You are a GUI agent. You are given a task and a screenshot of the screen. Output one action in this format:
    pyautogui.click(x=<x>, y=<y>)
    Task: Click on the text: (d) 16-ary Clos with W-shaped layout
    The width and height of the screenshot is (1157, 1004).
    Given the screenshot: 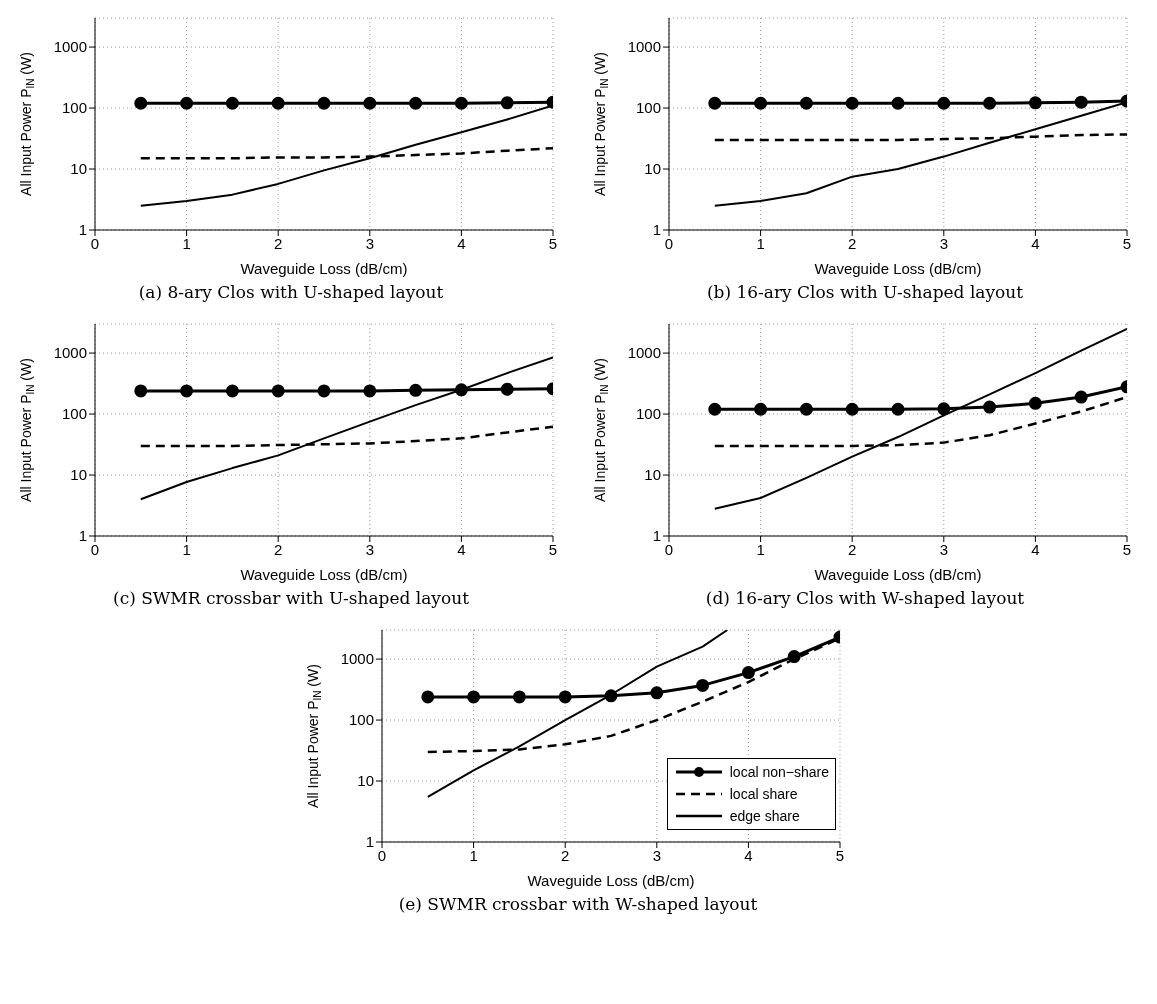 What is the action you would take?
    pyautogui.click(x=865, y=598)
    